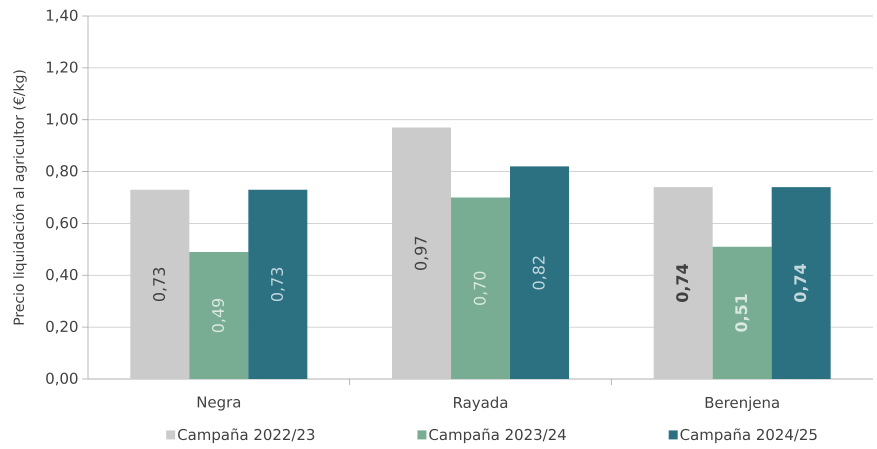 This screenshot has width=877, height=449. What do you see at coordinates (497, 436) in the screenshot?
I see `legend-label: Campaña 2023/24` at bounding box center [497, 436].